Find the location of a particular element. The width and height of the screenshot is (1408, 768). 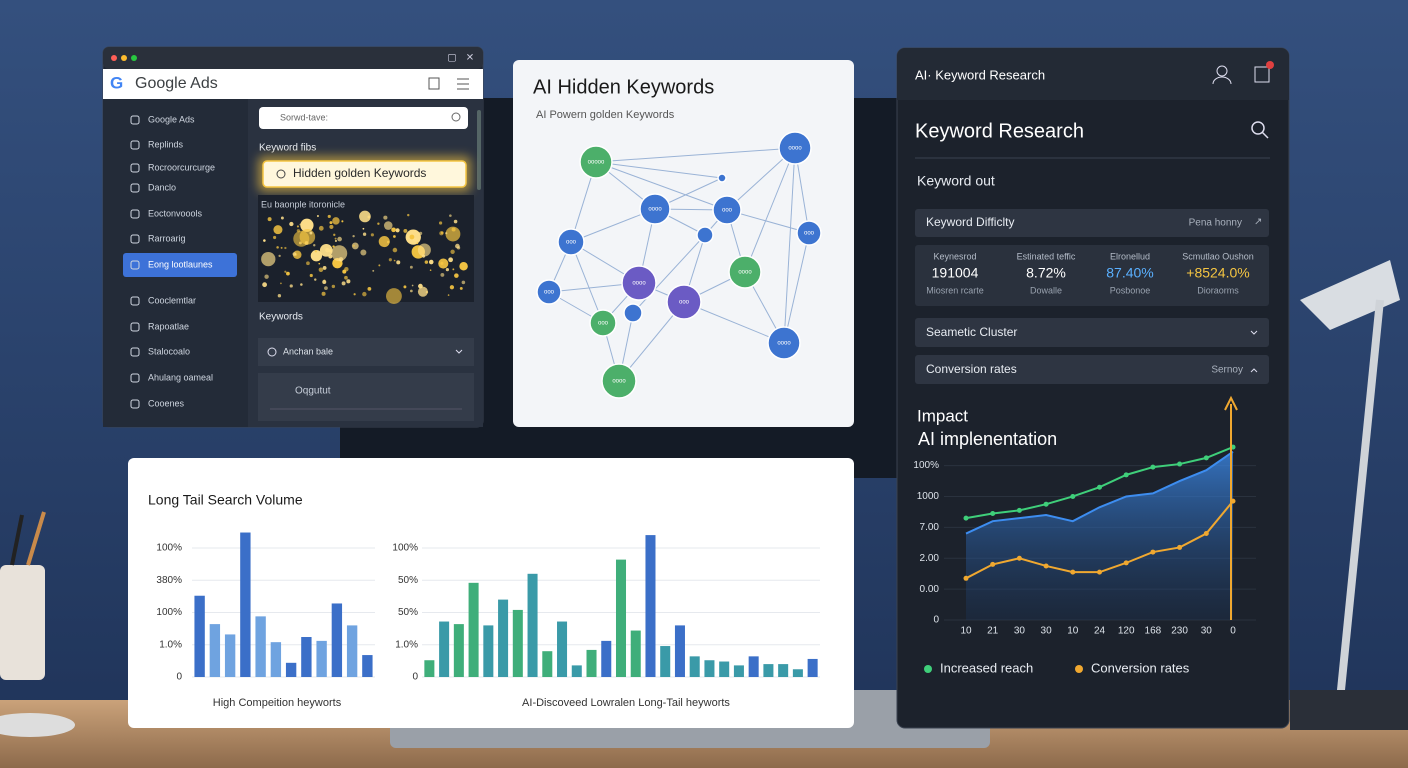

sidebar-item: Cooenes is located at coordinates (166, 403).